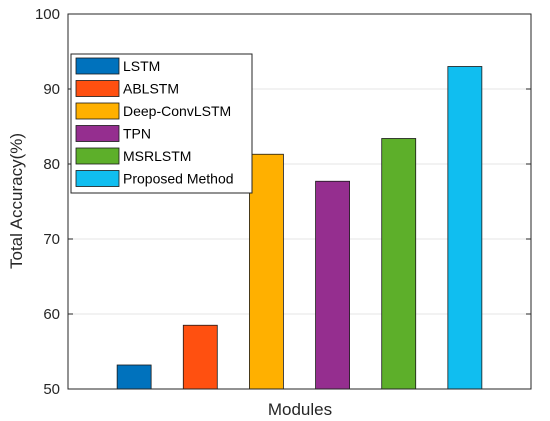  I want to click on bar-msrlstm, so click(399, 264).